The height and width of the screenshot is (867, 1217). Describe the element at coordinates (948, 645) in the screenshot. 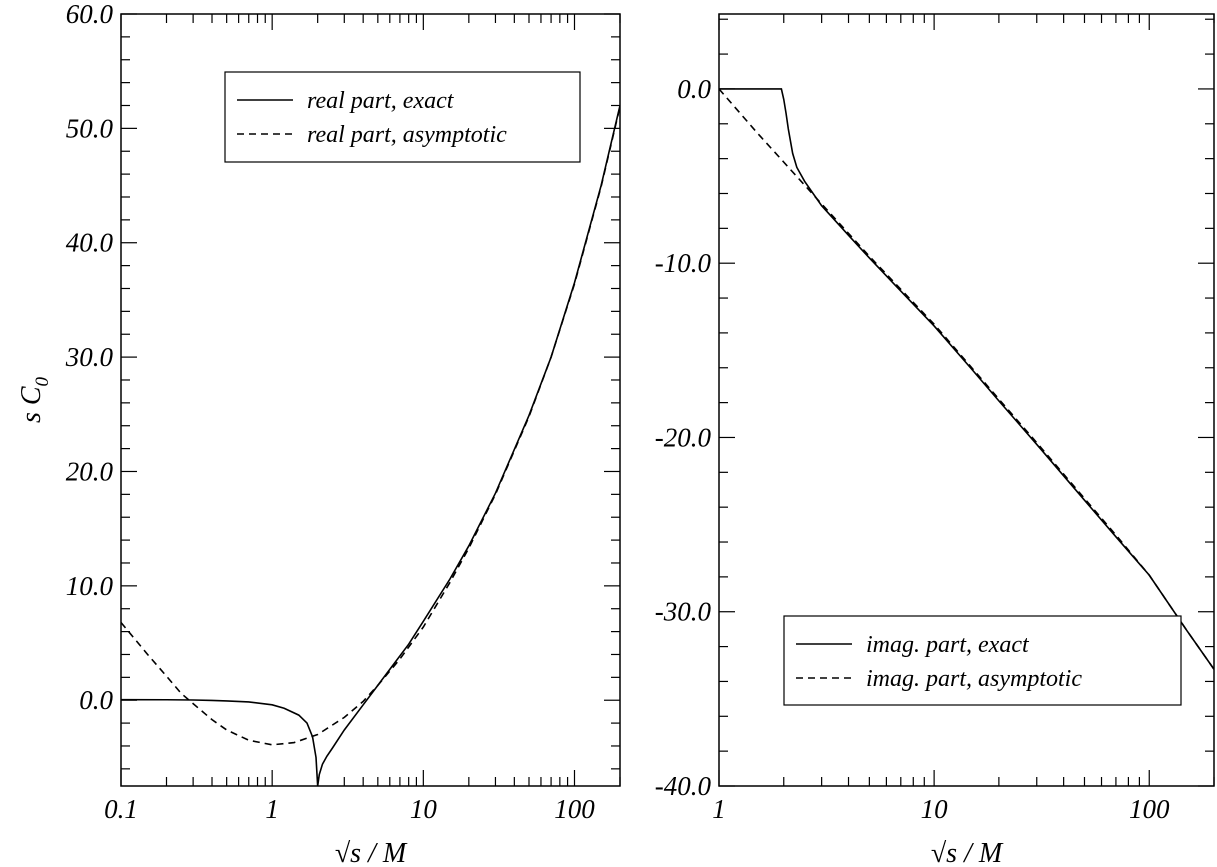

I see `legend-label: imag. part, exact` at that location.